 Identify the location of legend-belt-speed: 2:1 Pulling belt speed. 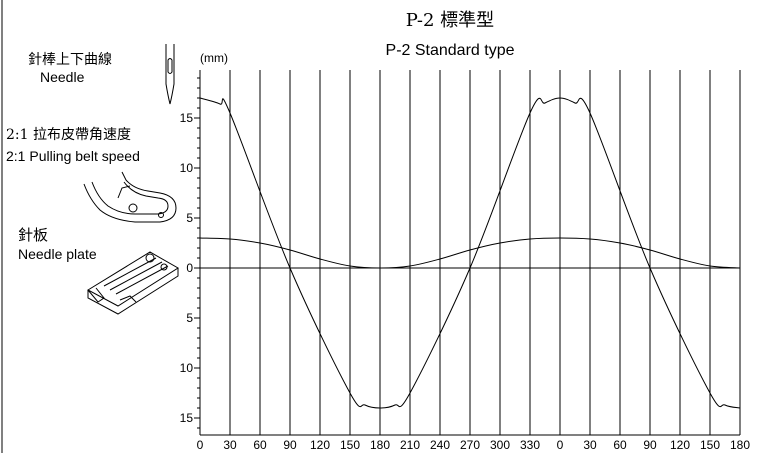
(73, 156).